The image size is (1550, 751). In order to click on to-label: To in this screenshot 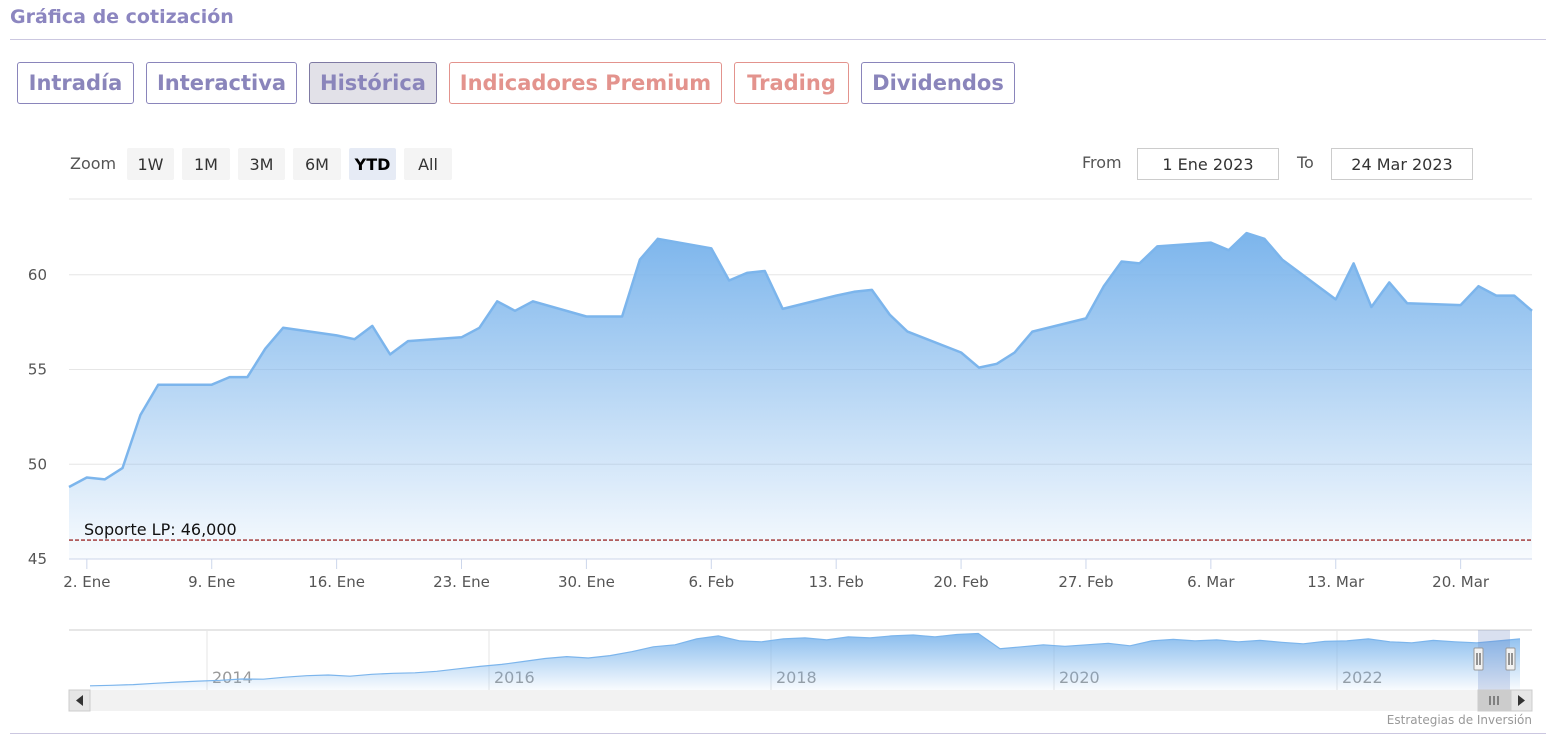, I will do `click(1305, 162)`.